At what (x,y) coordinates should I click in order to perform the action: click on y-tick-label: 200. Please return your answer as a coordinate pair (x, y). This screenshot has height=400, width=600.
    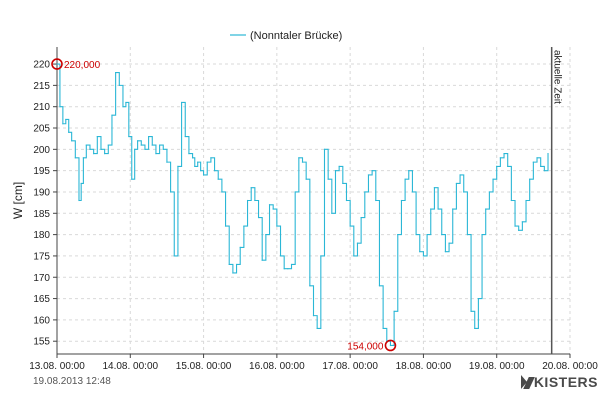
    Looking at the image, I should click on (41, 150).